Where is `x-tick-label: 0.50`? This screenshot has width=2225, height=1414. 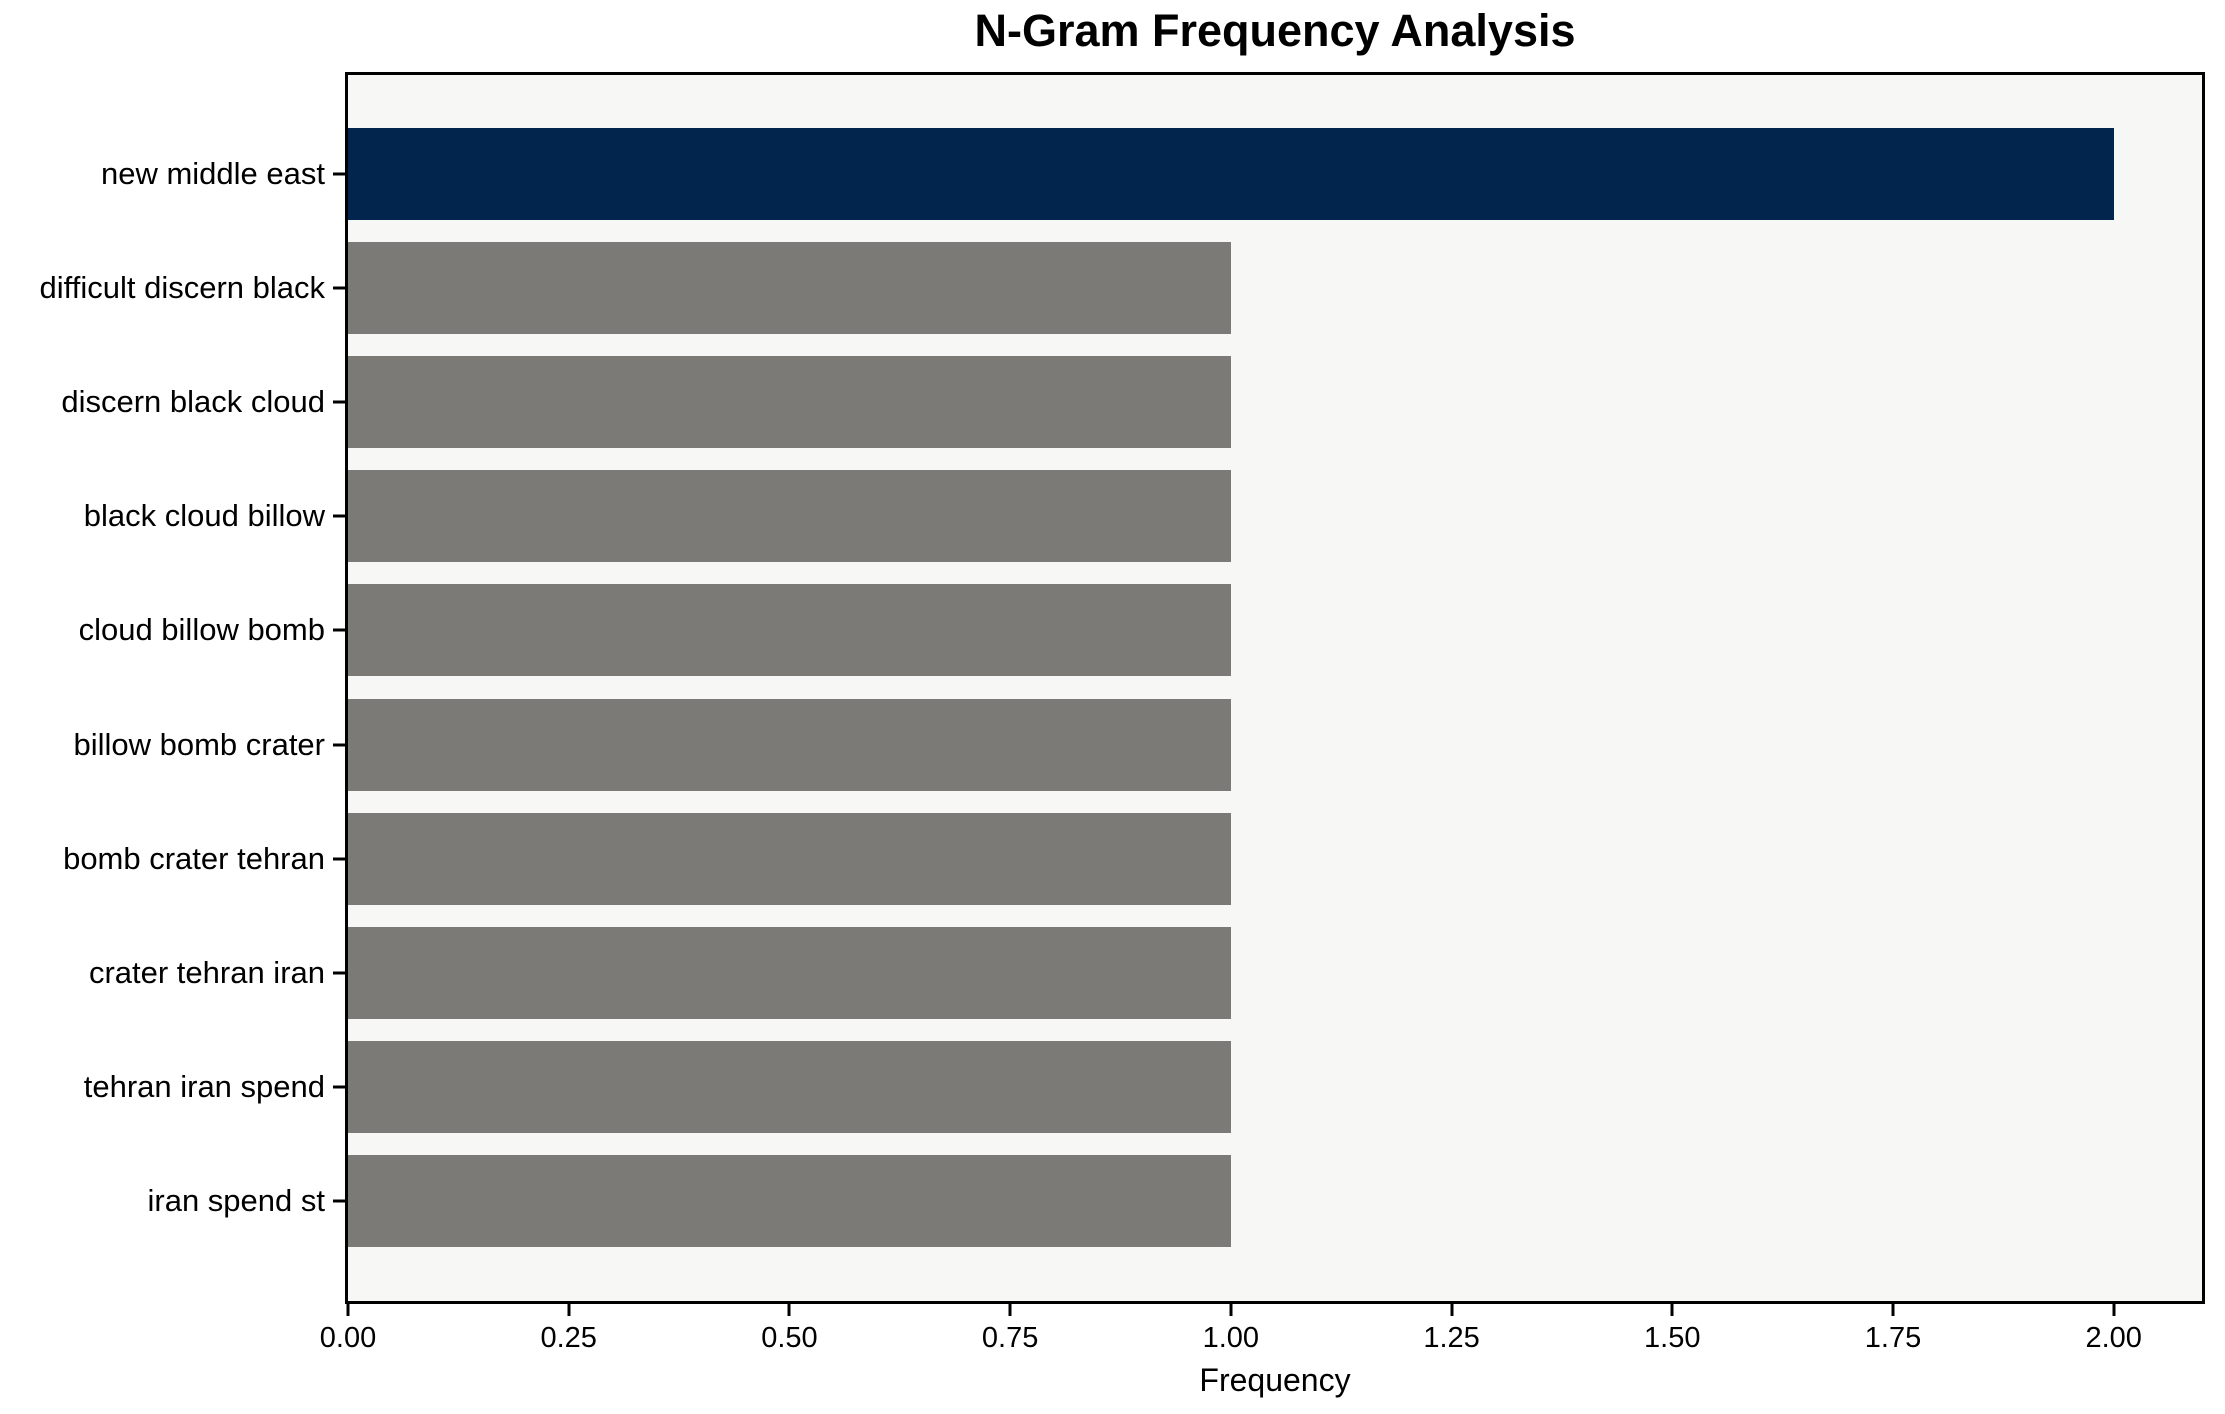
x-tick-label: 0.50 is located at coordinates (789, 1338).